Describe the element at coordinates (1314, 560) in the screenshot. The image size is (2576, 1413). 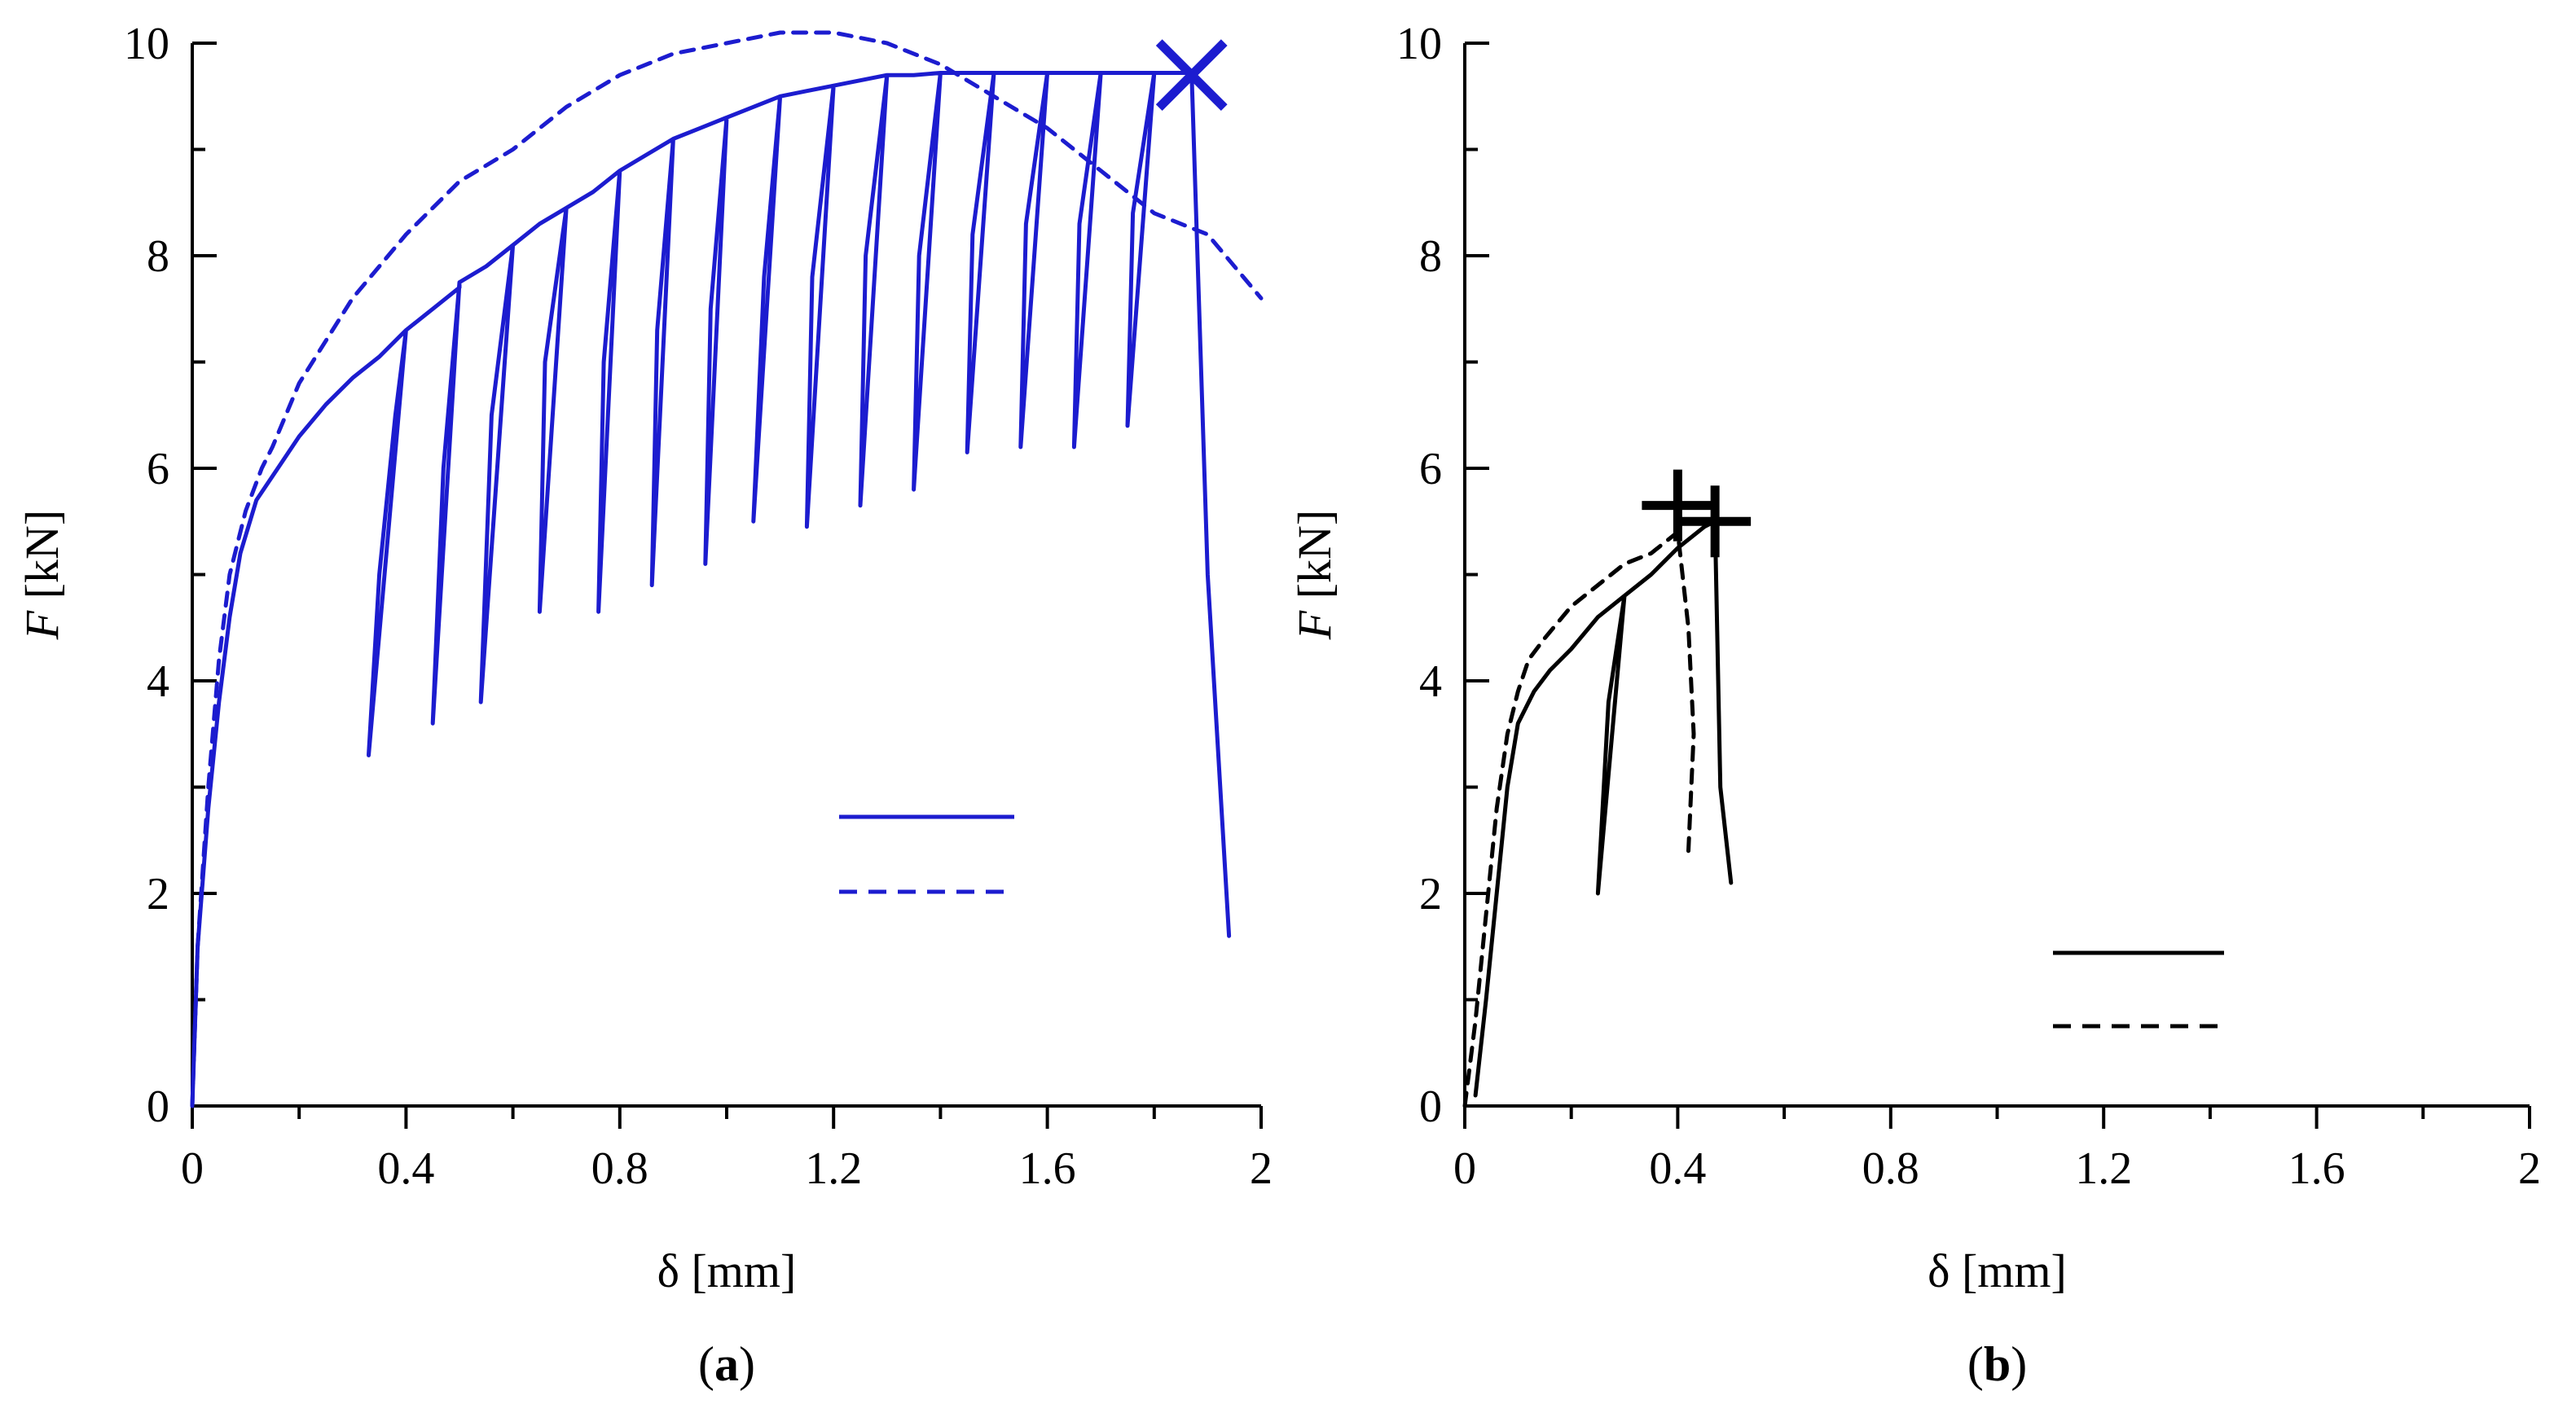
I see `panel-b-y-axis-label-unit: [kN]` at that location.